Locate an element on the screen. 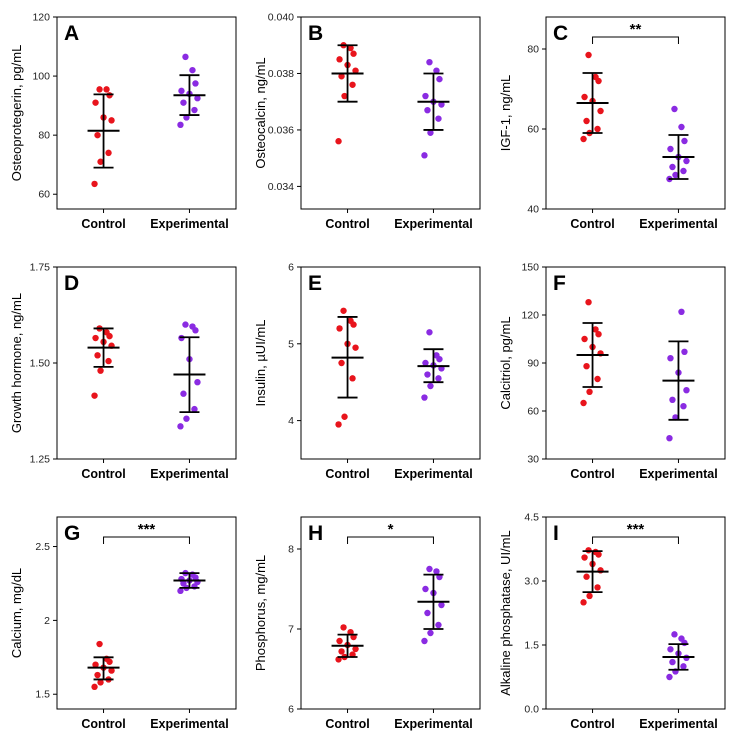  y-tick-label: 1.25 is located at coordinates (40, 460).